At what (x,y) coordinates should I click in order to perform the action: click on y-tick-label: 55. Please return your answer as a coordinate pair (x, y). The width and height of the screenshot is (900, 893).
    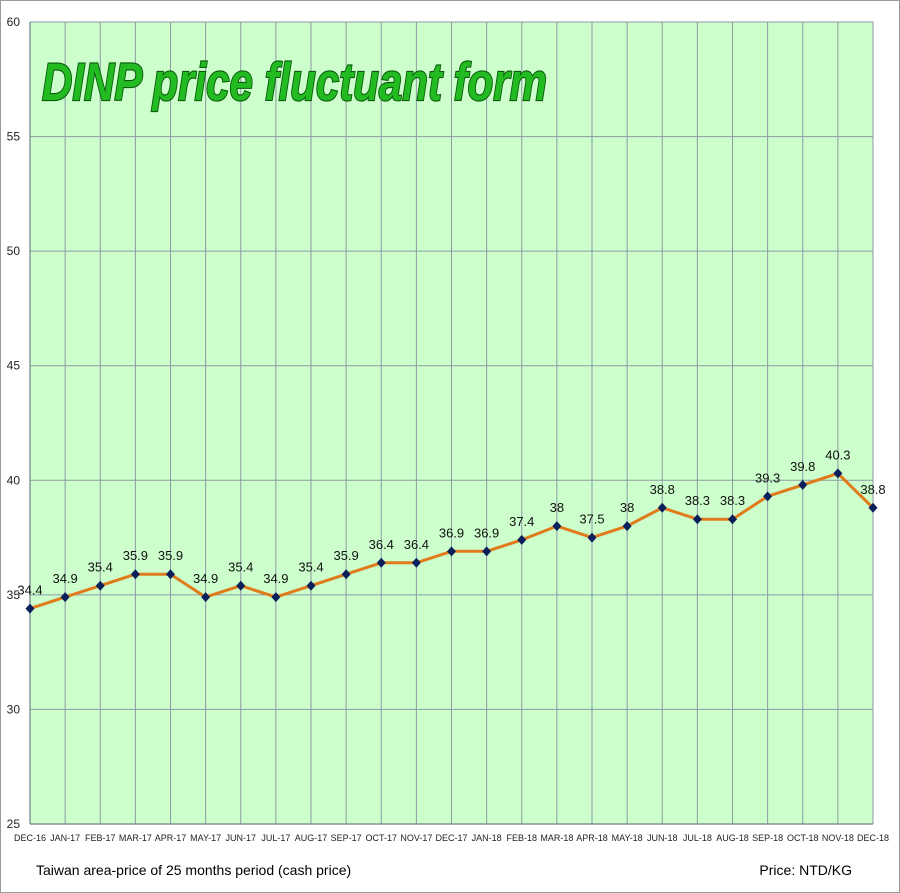
    Looking at the image, I should click on (14, 137).